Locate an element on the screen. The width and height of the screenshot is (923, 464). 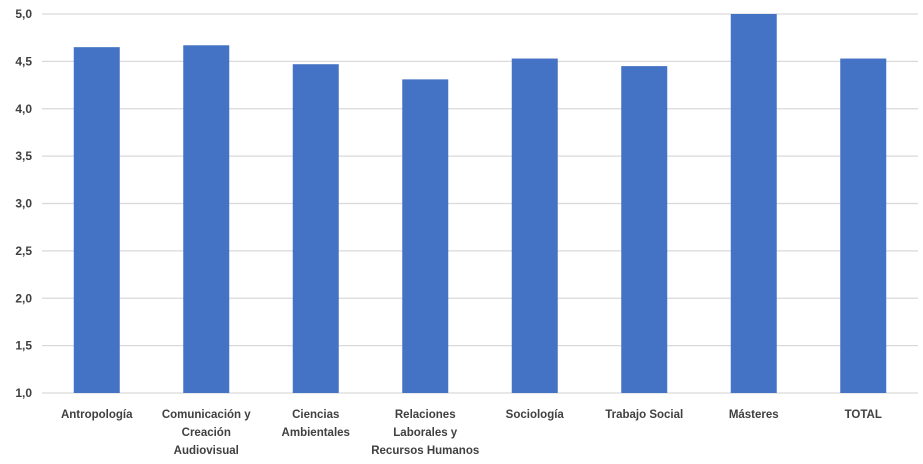
y-axis-tick-labels: 1,0 1,5 2,0 2,5 3,0 3,5 4,0 4,5 5,0 is located at coordinates (23, 203).